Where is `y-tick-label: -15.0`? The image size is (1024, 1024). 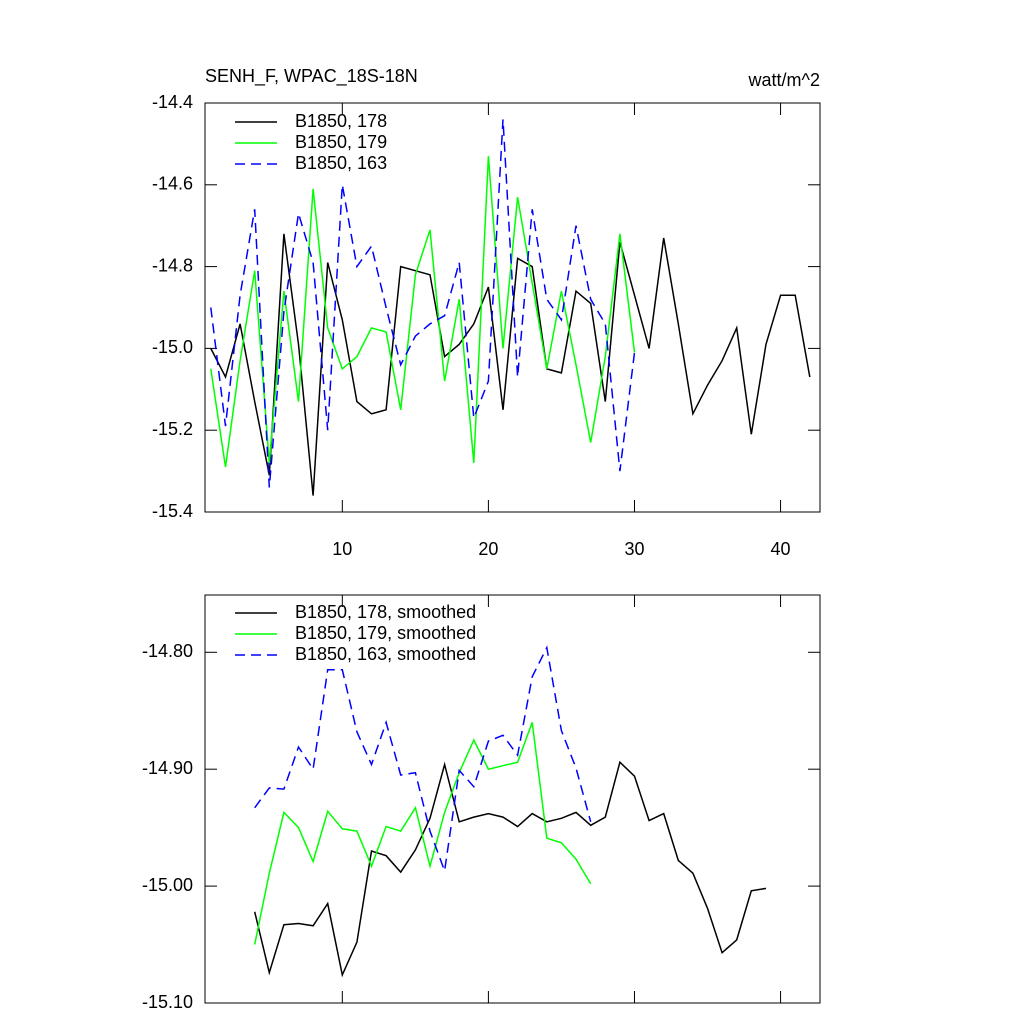
y-tick-label: -15.0 is located at coordinates (172, 347).